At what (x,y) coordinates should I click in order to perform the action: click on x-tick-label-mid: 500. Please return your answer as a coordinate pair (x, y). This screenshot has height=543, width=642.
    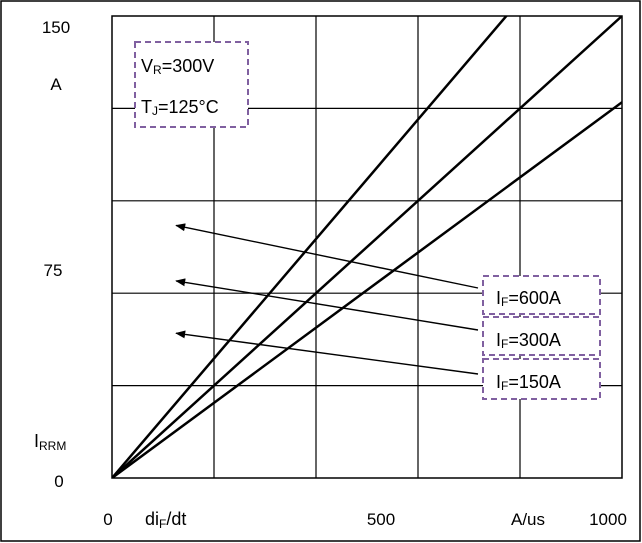
    Looking at the image, I should click on (381, 519).